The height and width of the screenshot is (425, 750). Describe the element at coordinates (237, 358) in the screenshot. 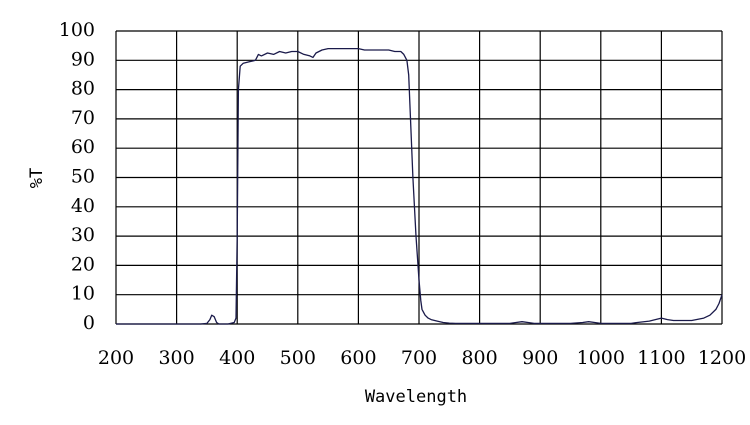

I see `x-tick-label: 400` at that location.